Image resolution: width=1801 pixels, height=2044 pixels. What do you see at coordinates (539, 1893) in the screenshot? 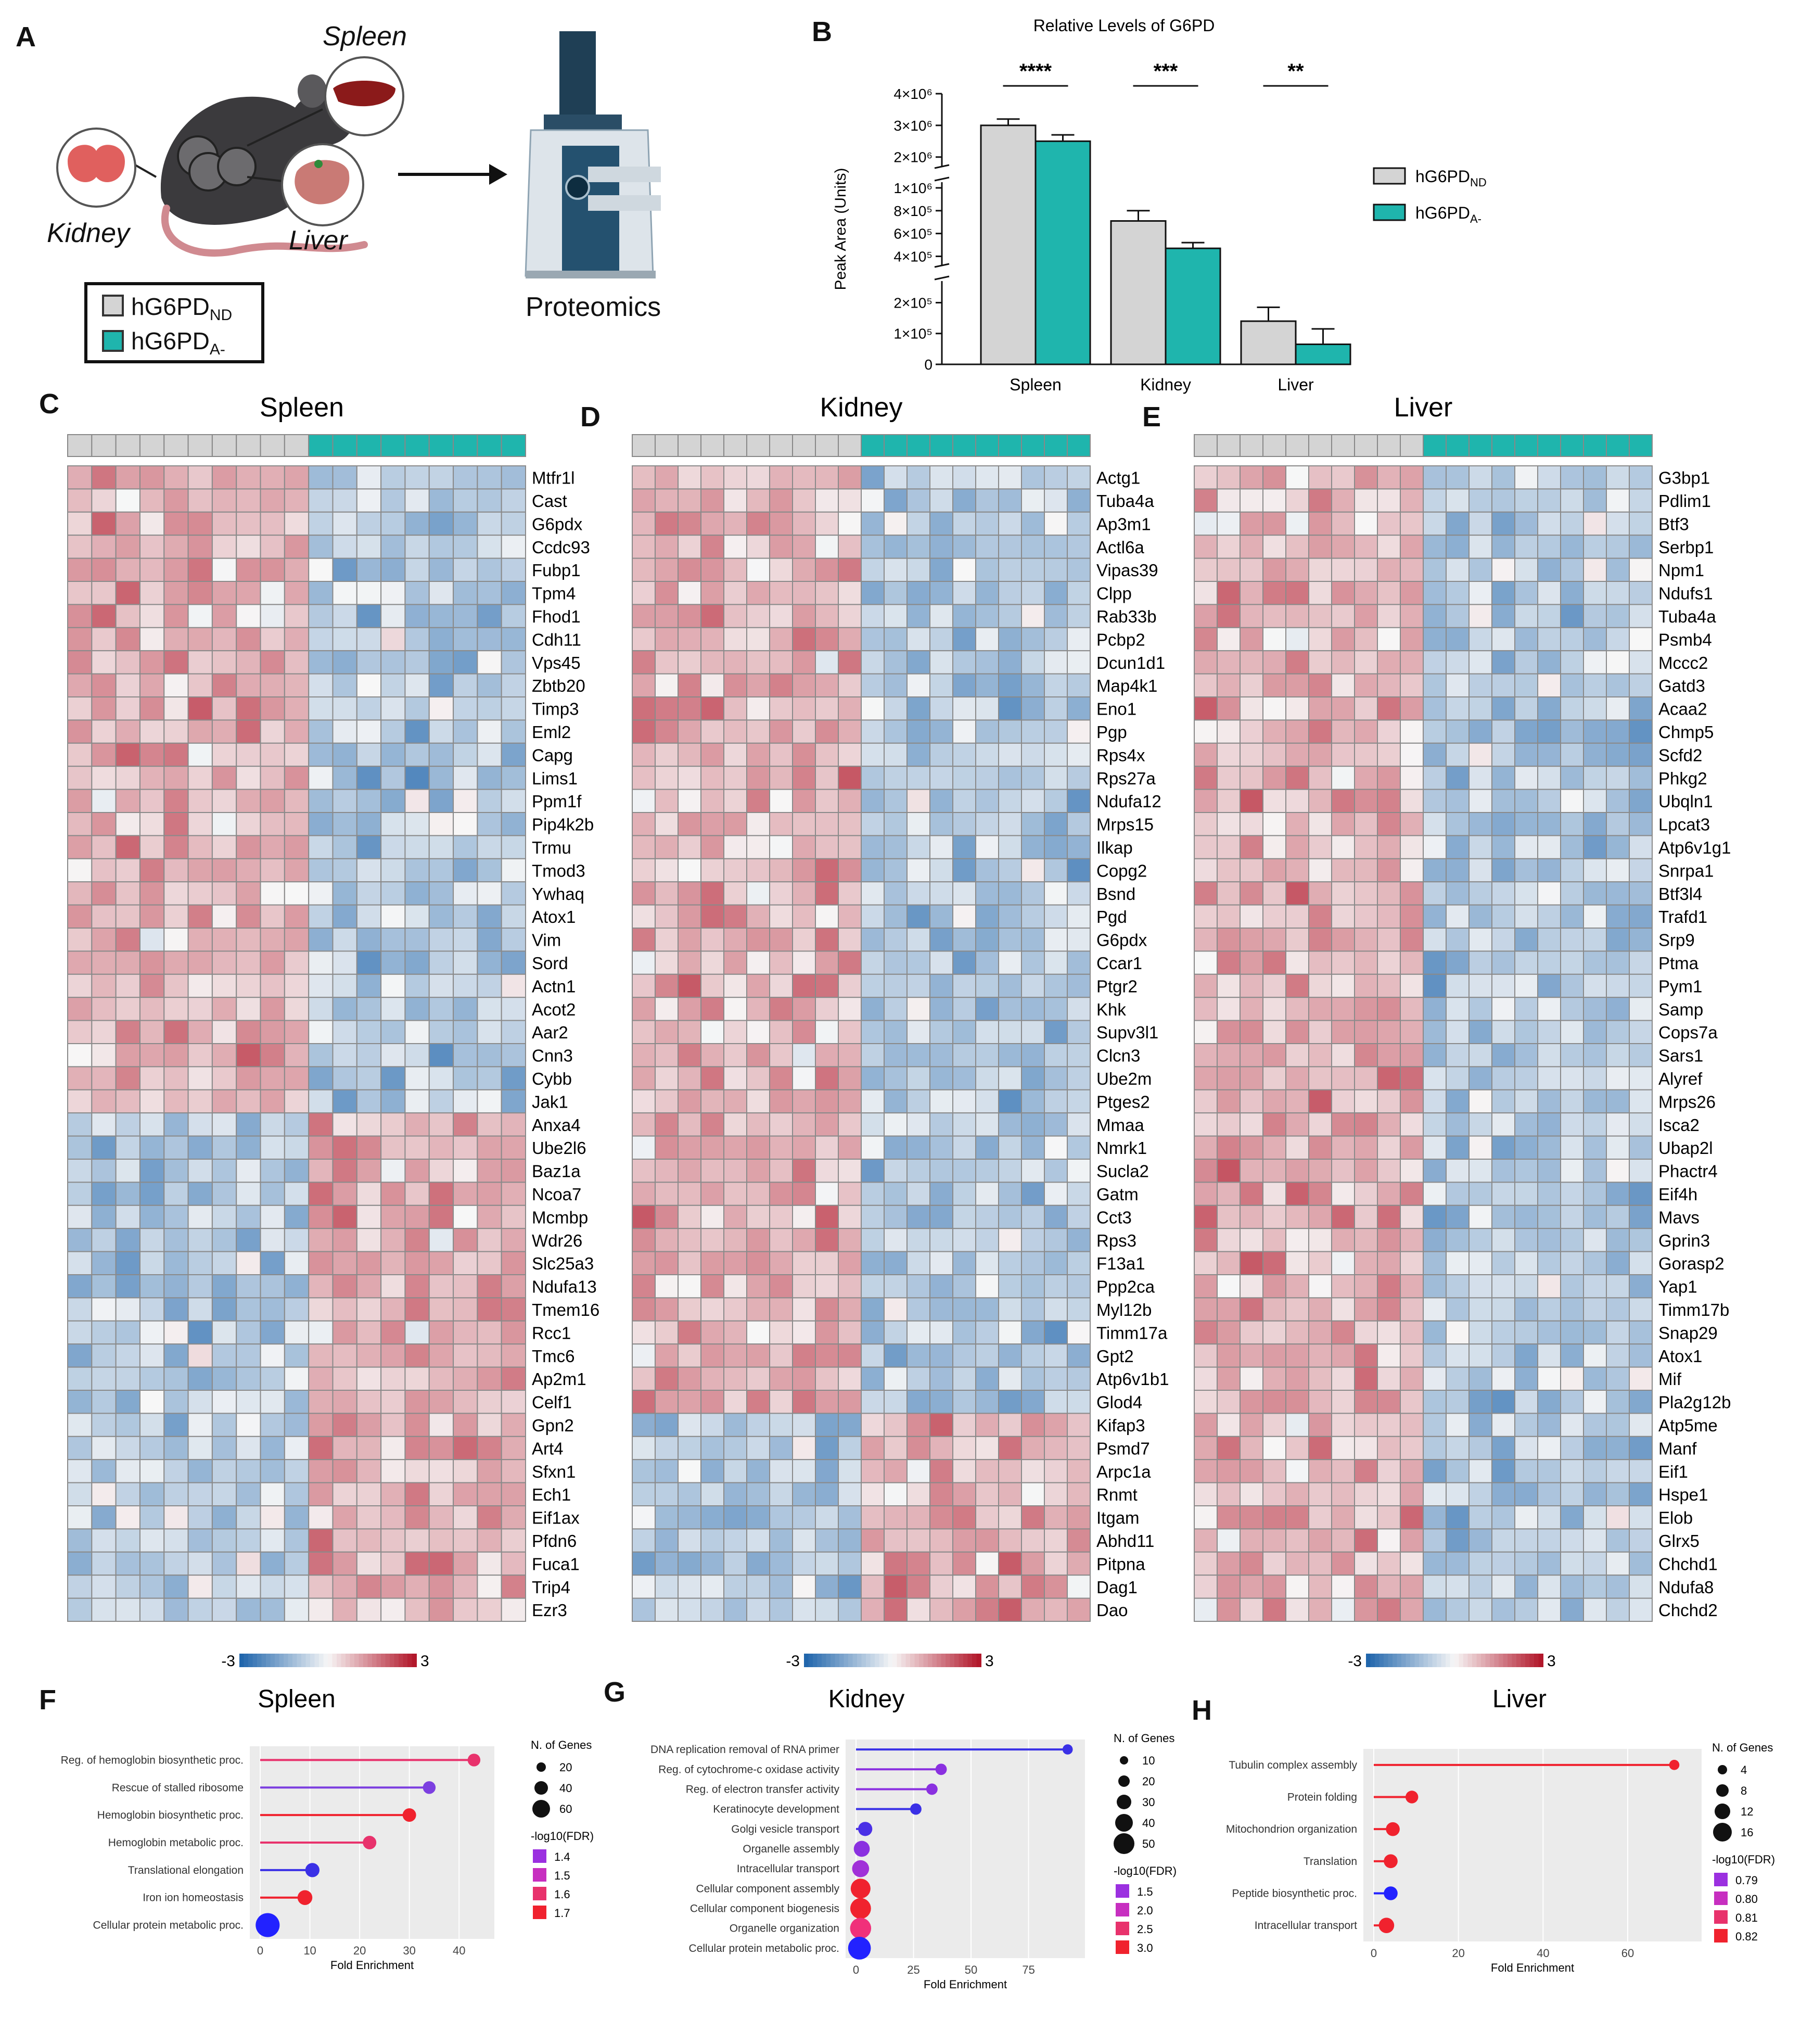
I see `color-legend-swatch` at bounding box center [539, 1893].